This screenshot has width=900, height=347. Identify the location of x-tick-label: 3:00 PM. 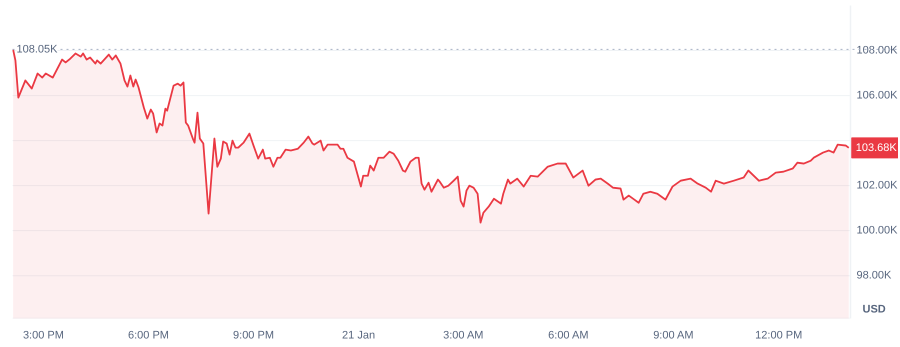
(43, 336).